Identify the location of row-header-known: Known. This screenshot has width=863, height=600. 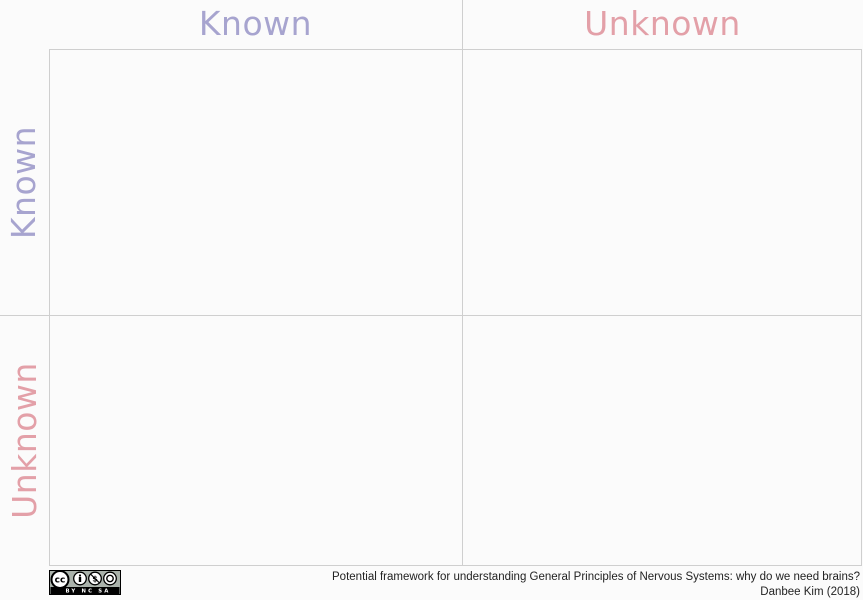
(24, 182).